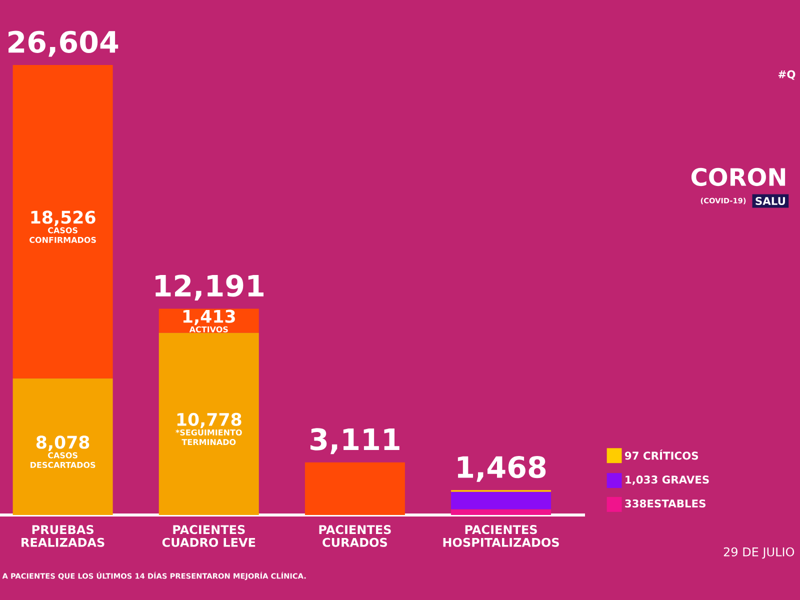  What do you see at coordinates (63, 43) in the screenshot?
I see `total-label: 26,604` at bounding box center [63, 43].